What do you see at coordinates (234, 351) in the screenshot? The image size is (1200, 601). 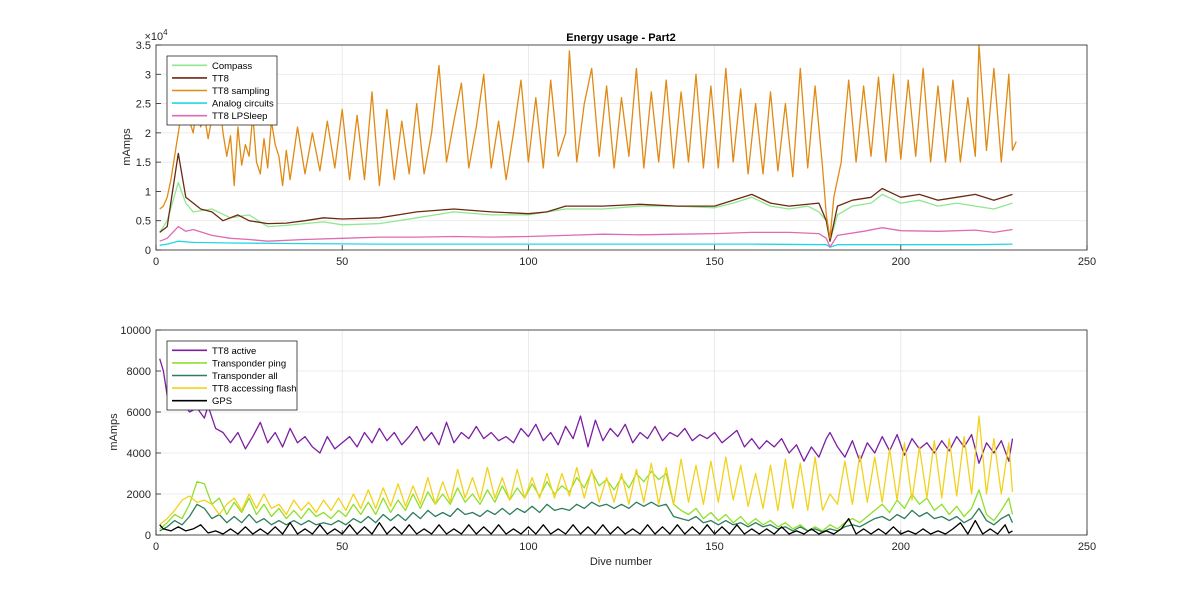 I see `legend-label-tt8-active: TT8 active` at bounding box center [234, 351].